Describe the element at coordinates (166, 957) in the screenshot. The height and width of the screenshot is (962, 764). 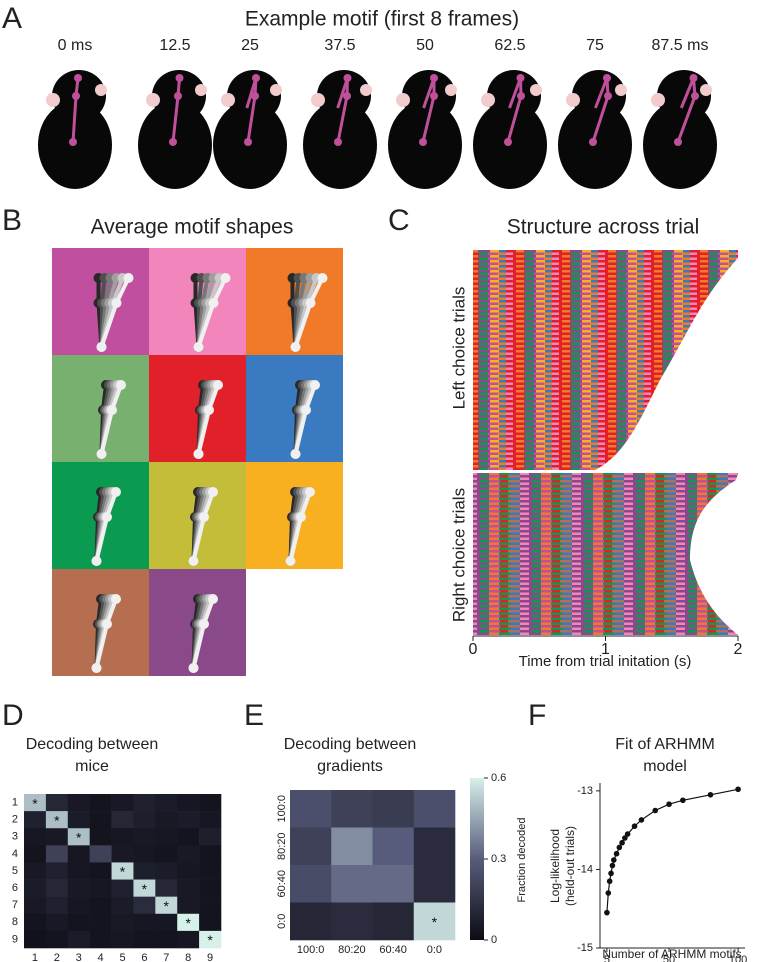
I see `x-tick-label: 7` at that location.